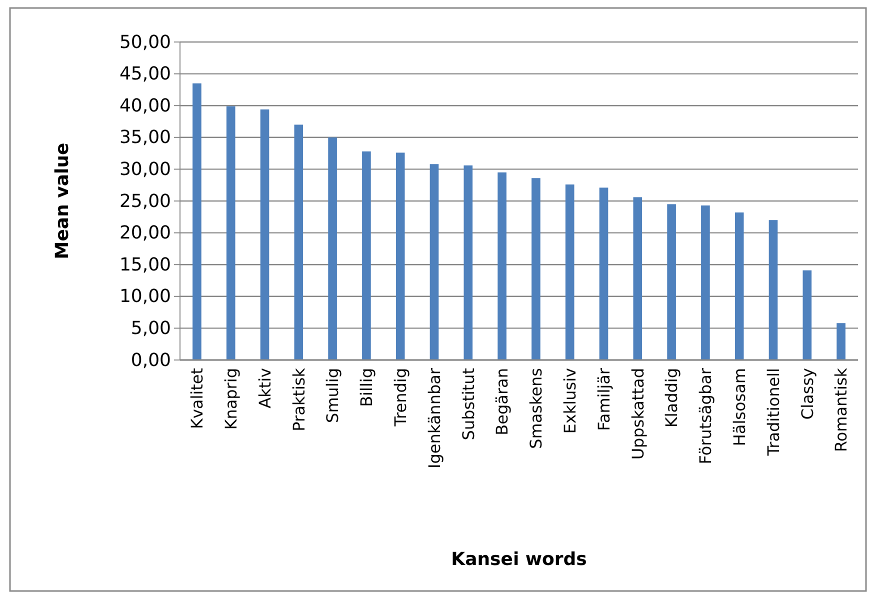 The height and width of the screenshot is (599, 876). Describe the element at coordinates (230, 399) in the screenshot. I see `x-tick-label: Knaprig` at that location.